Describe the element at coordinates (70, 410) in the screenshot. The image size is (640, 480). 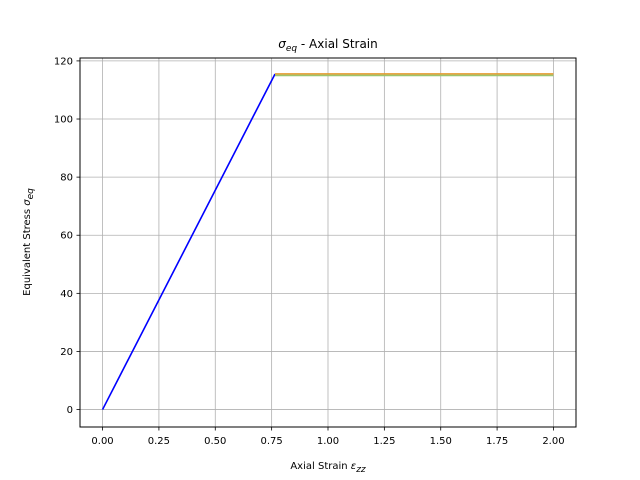
I see `y-tick-label: 0` at that location.